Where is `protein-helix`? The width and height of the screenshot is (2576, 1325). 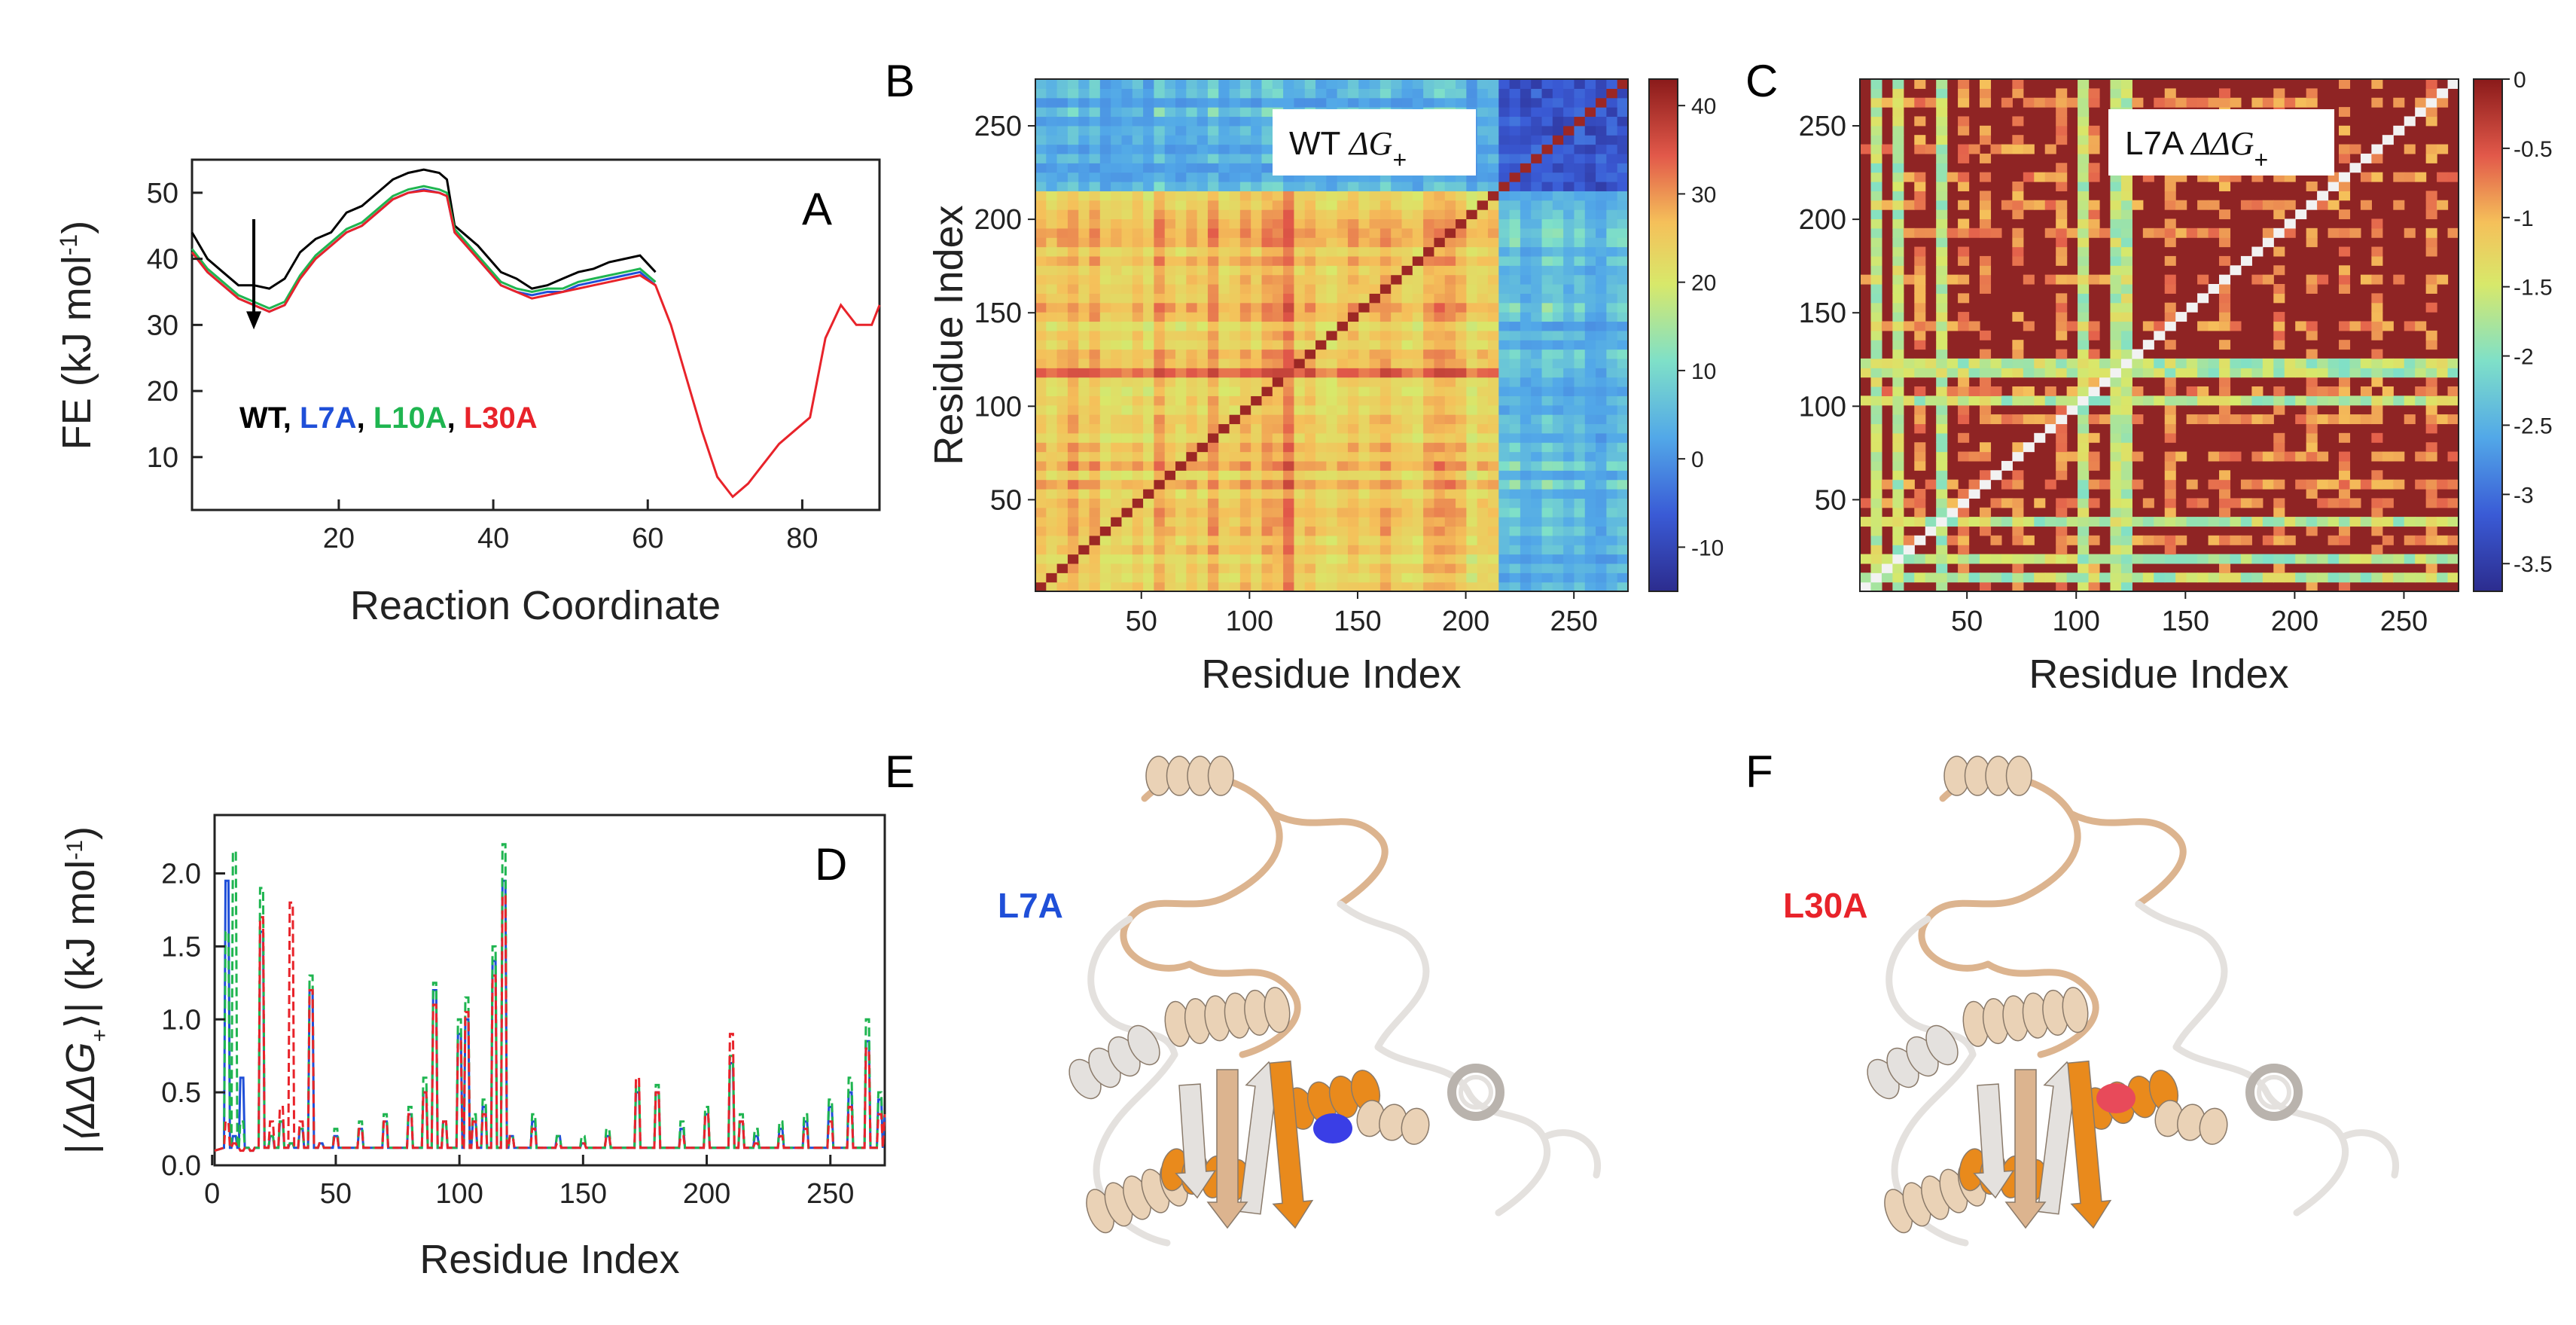
protein-helix is located at coordinates (1393, 1123).